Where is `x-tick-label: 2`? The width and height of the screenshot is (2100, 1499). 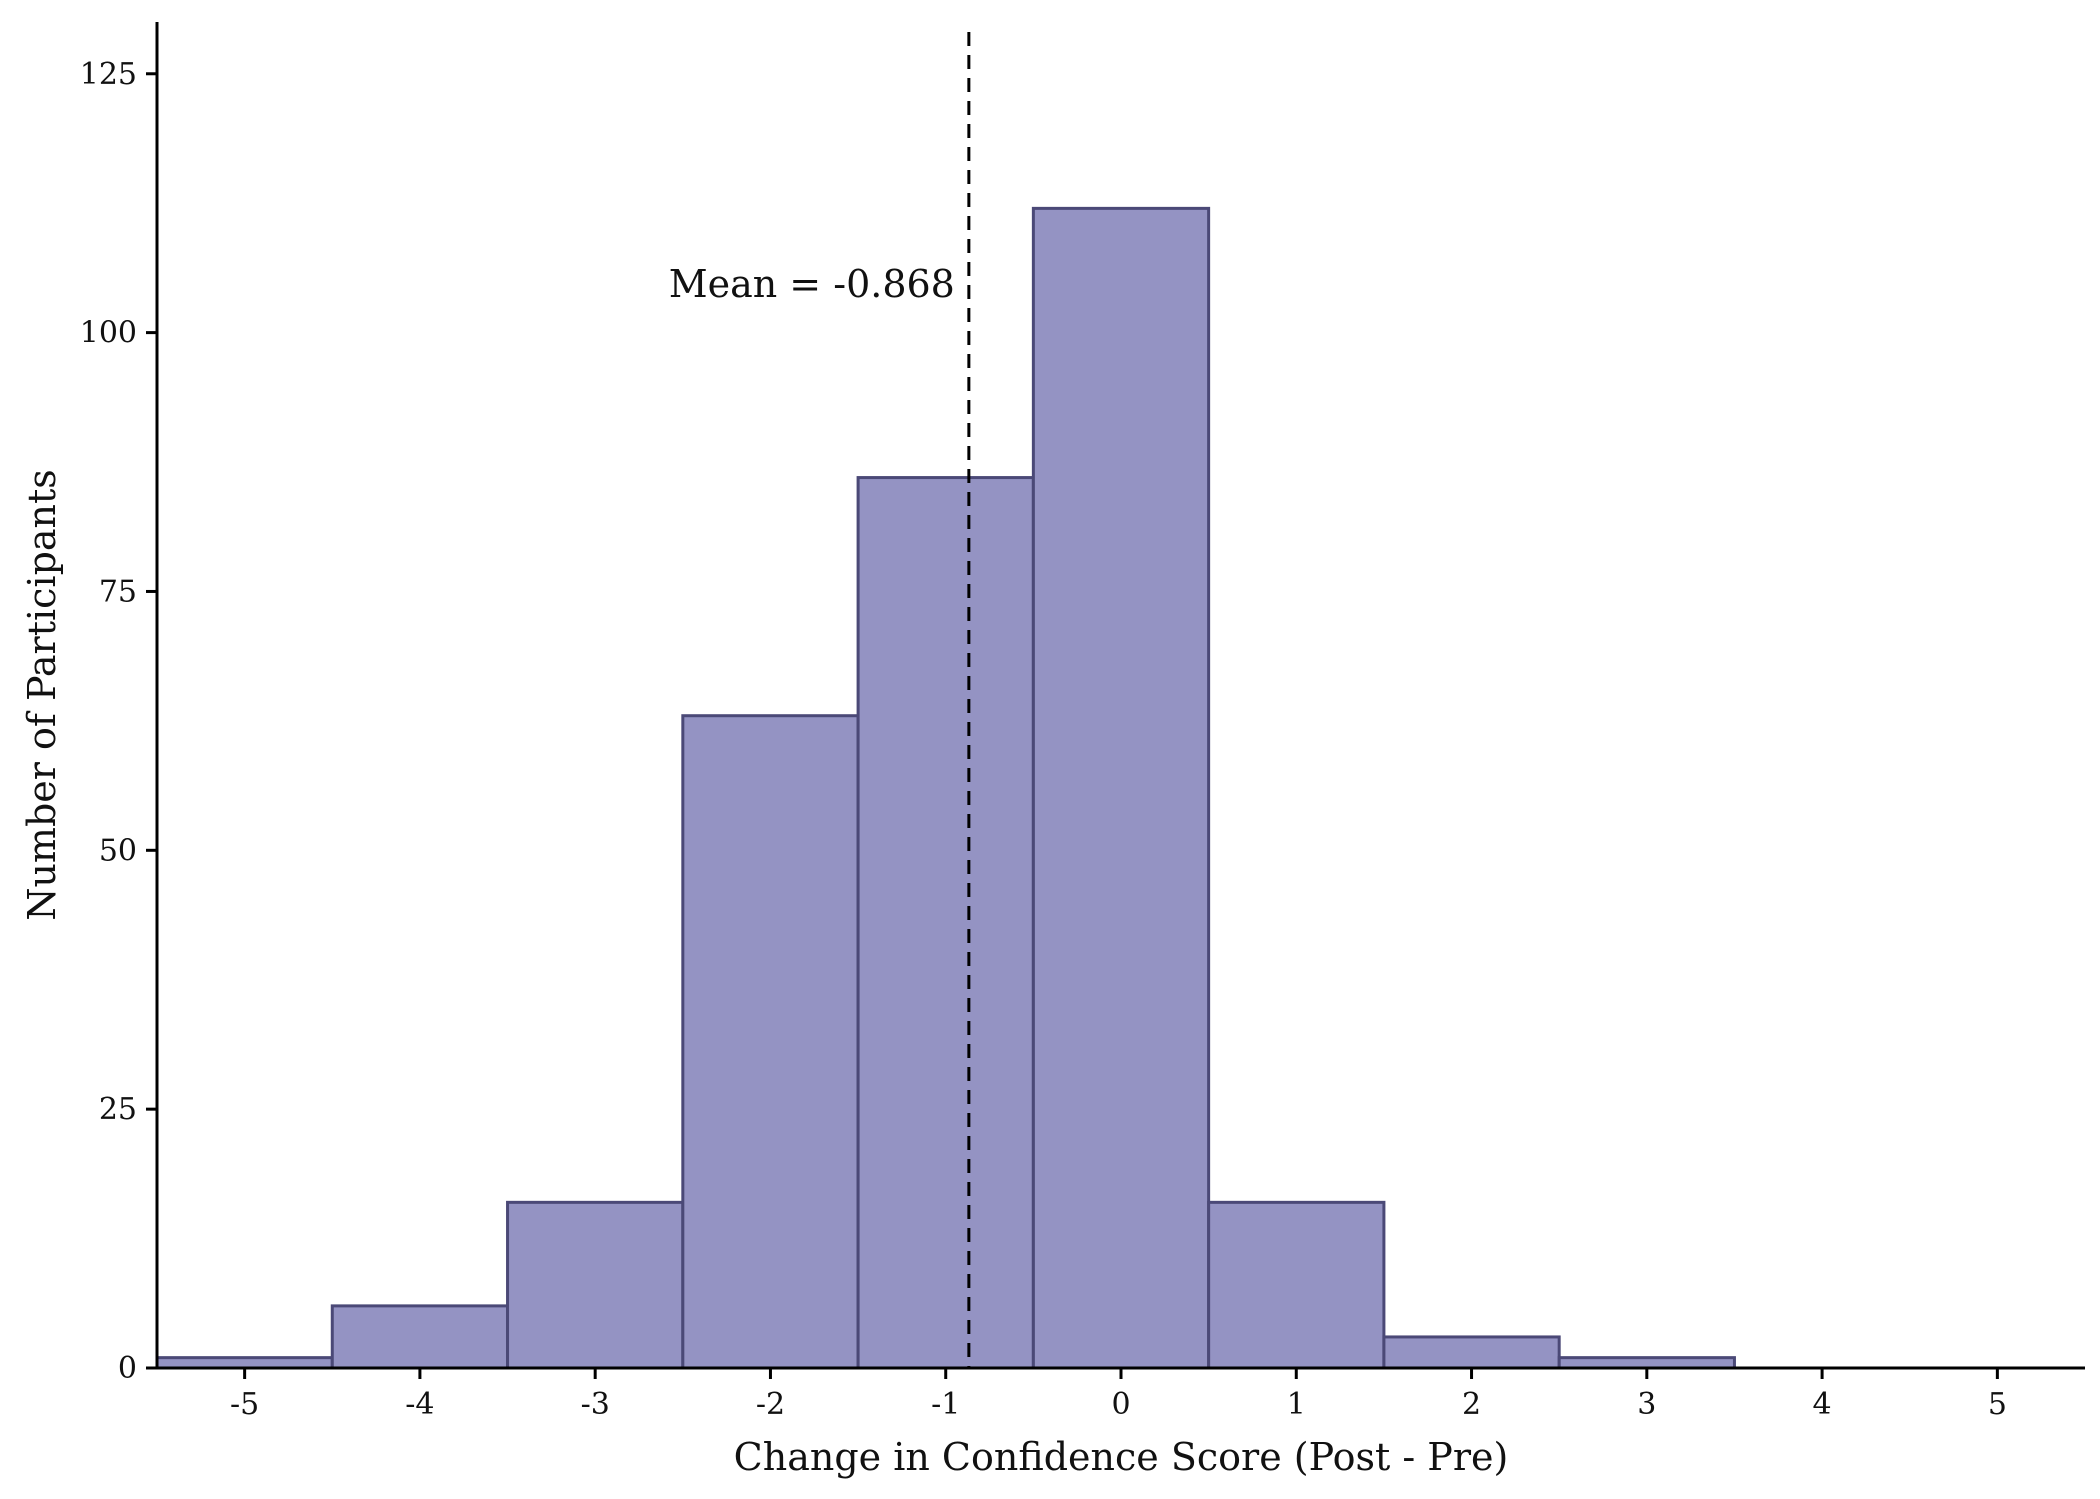 x-tick-label: 2 is located at coordinates (1471, 1404).